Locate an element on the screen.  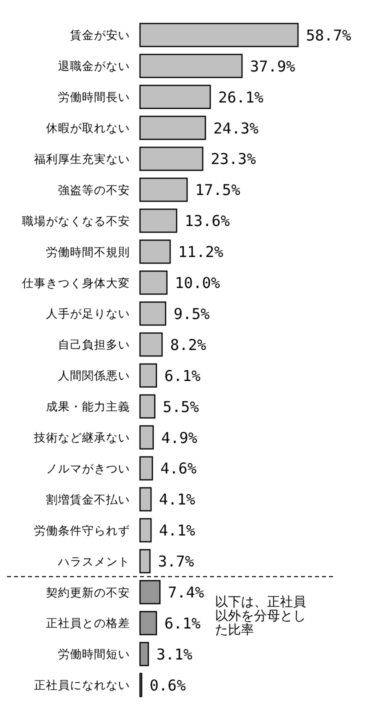
y-tick-label: 強盗等の不安 is located at coordinates (94, 189).